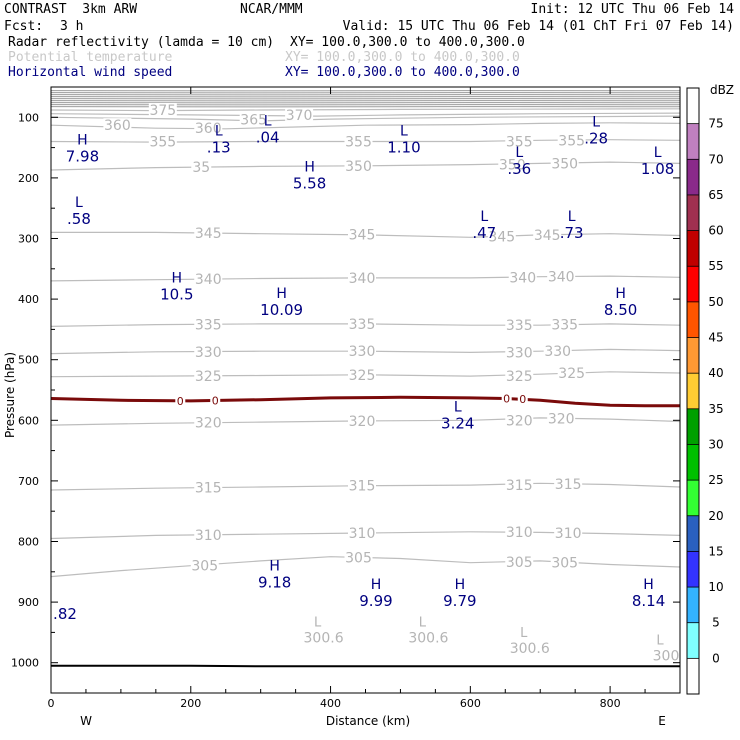 Image resolution: width=740 pixels, height=740 pixels. I want to click on y-tick-label: 700, so click(28, 481).